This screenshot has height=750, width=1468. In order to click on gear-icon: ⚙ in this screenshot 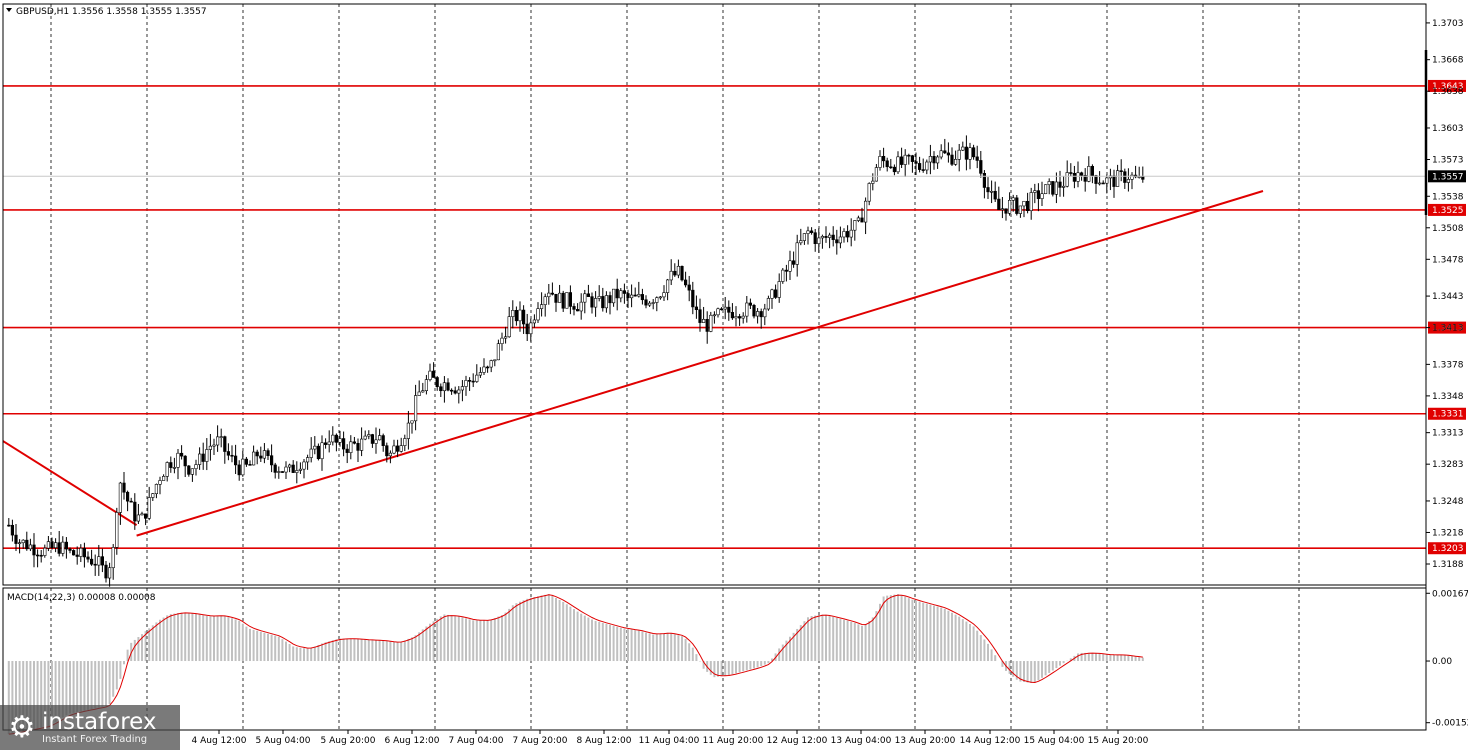, I will do `click(22, 727)`.